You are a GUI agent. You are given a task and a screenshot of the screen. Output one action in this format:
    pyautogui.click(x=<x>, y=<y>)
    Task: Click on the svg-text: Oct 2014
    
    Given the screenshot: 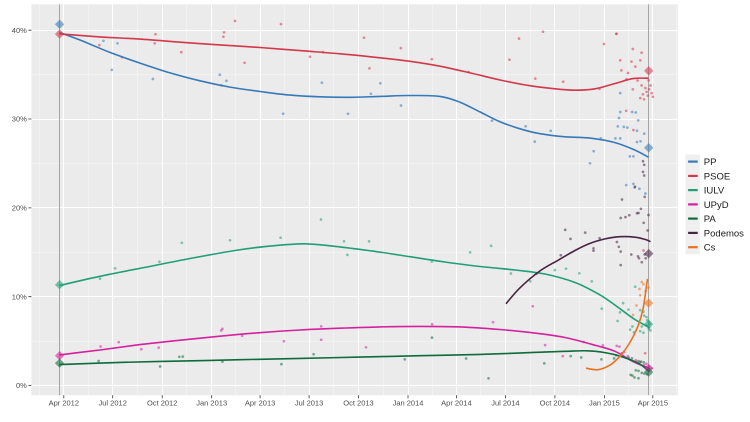 What is the action you would take?
    pyautogui.click(x=555, y=403)
    